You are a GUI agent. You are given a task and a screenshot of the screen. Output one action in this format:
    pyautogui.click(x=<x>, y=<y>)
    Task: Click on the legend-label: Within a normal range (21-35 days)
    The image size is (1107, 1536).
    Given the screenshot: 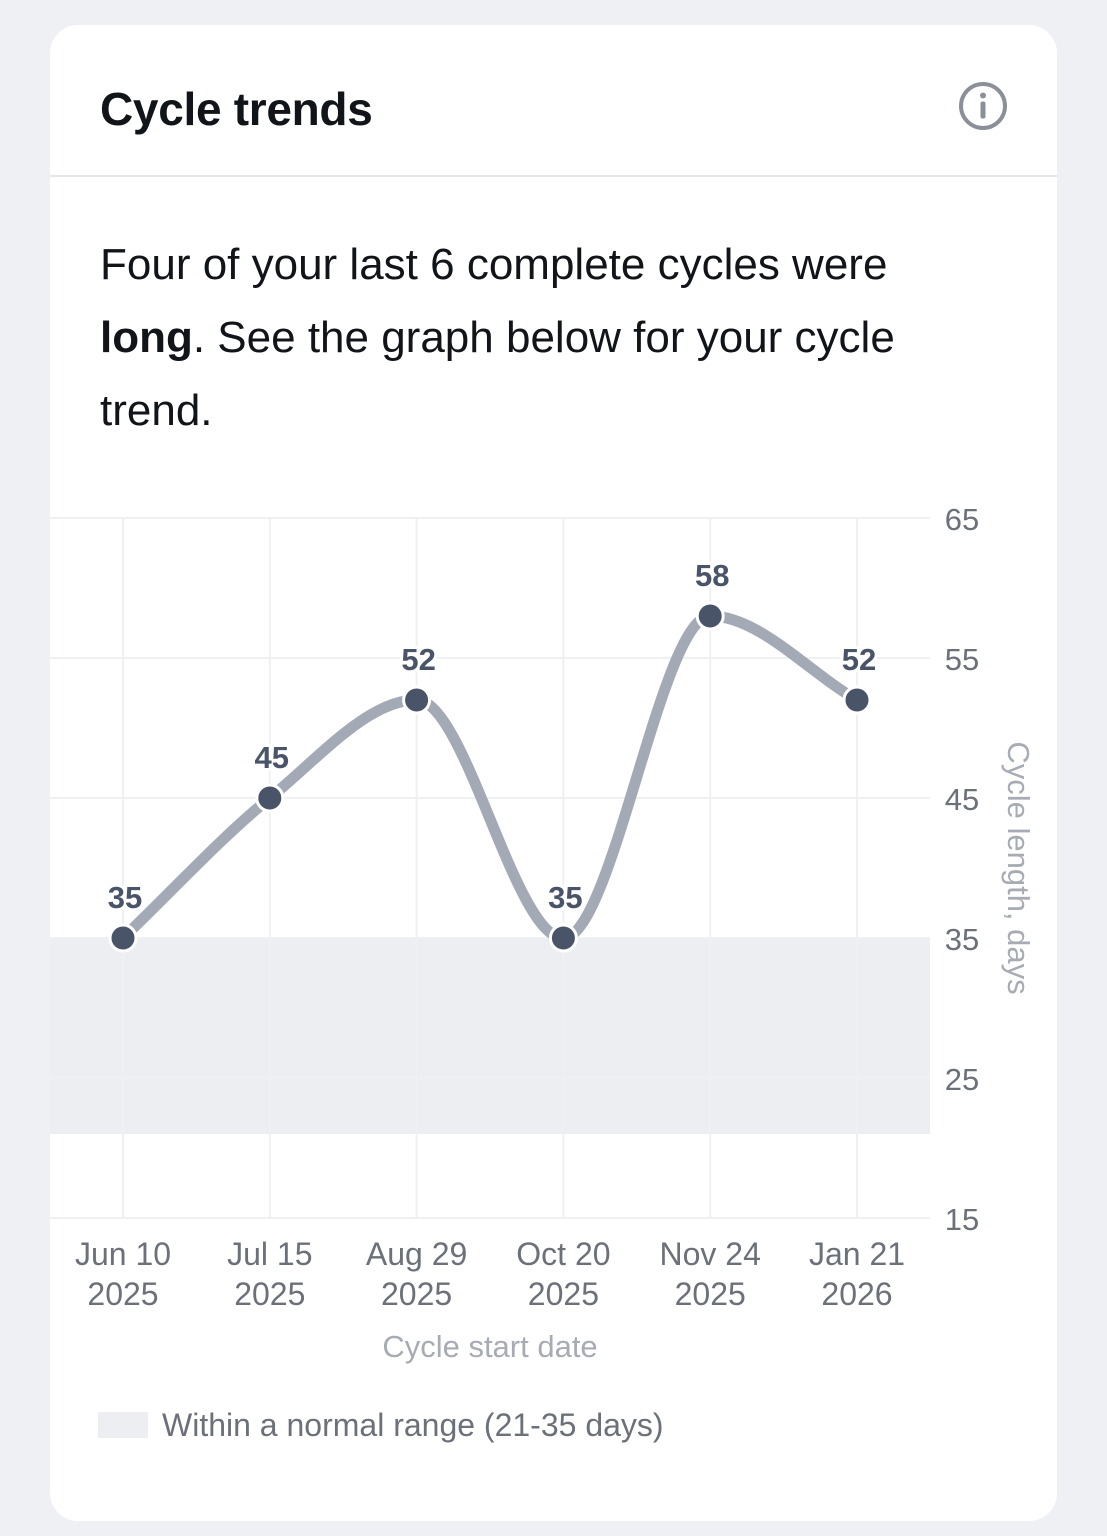 What is the action you would take?
    pyautogui.click(x=413, y=1424)
    